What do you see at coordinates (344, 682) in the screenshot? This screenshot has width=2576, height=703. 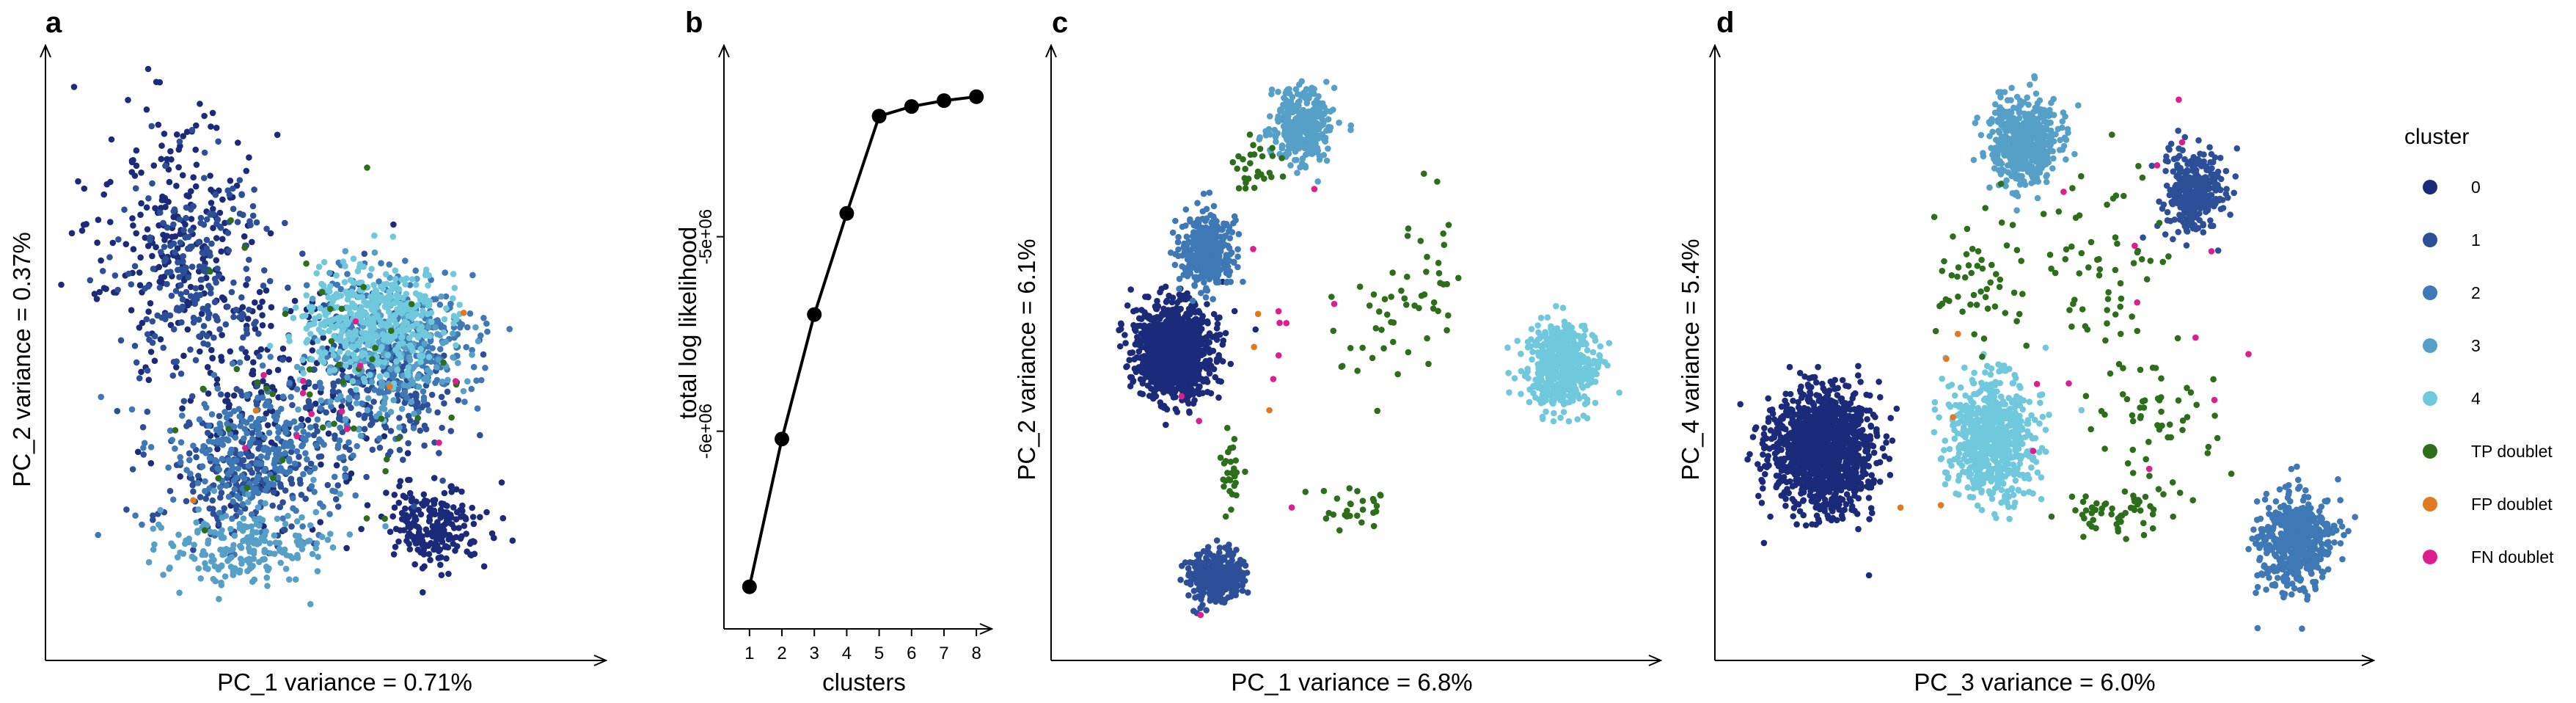 I see `panel-a-x-axis-label: PC_1 variance = 0.71%` at bounding box center [344, 682].